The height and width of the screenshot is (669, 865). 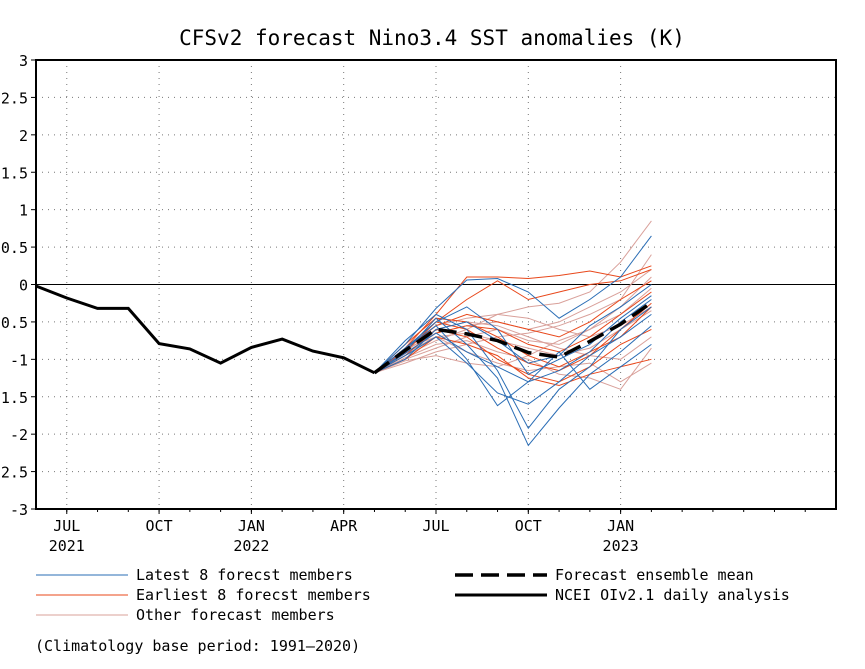 I want to click on y-tick-label: 3, so click(x=23, y=61).